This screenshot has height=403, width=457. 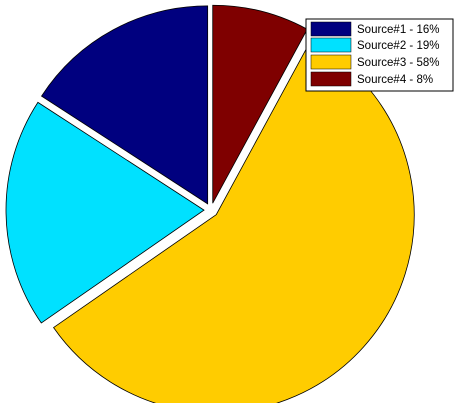 I want to click on legend-entry: Source#1 - 16%, so click(x=374, y=29).